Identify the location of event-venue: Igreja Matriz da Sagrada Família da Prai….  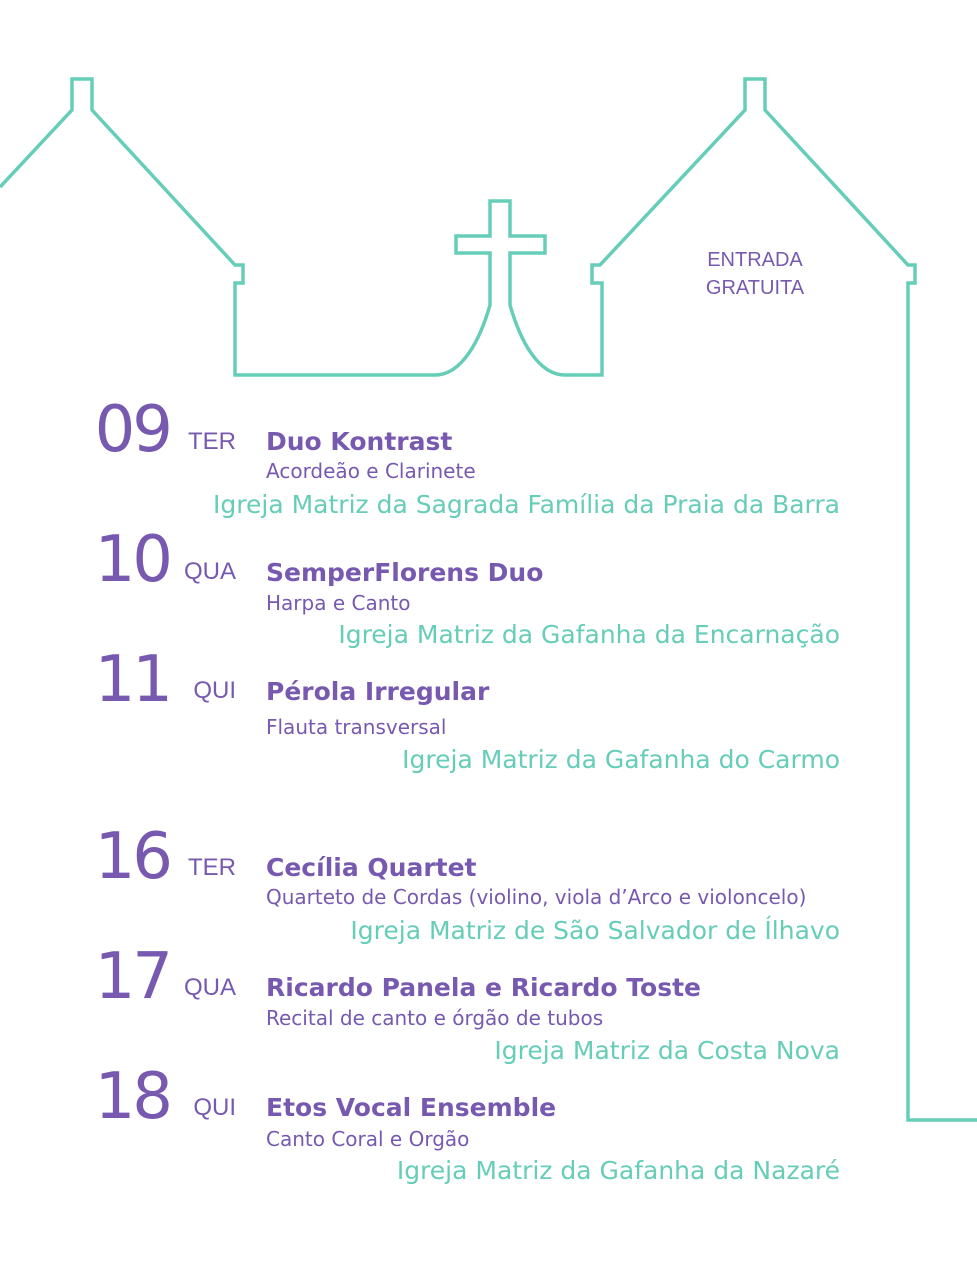
(526, 504).